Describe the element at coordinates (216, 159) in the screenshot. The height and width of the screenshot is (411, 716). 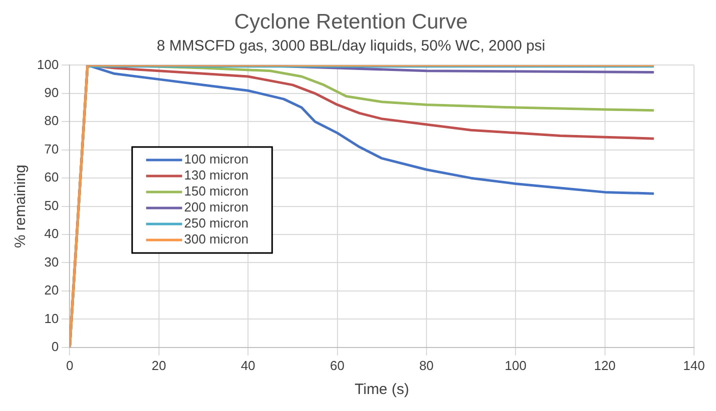
I see `legend-label: 100 micron` at that location.